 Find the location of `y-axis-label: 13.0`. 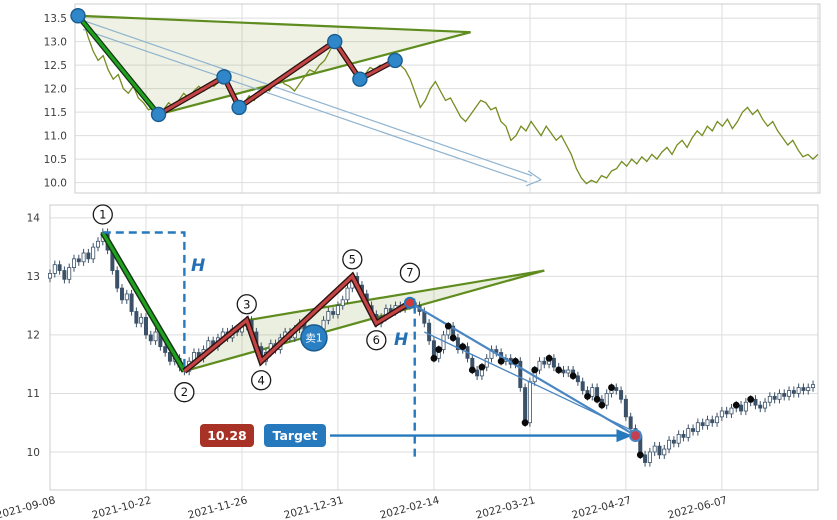

y-axis-label: 13.0 is located at coordinates (55, 42).